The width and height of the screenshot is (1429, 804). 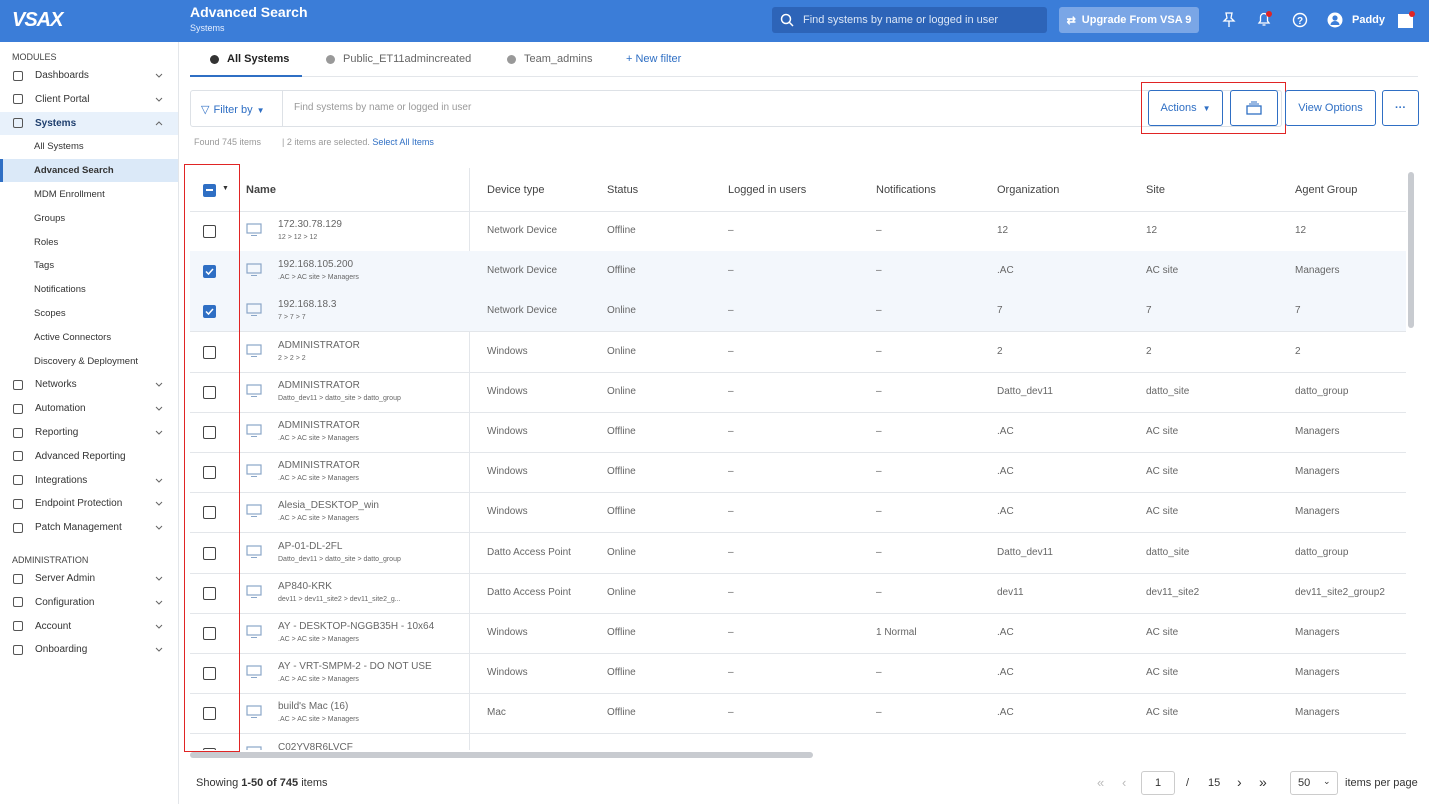 What do you see at coordinates (89, 313) in the screenshot?
I see `nav-subitem: Scopes` at bounding box center [89, 313].